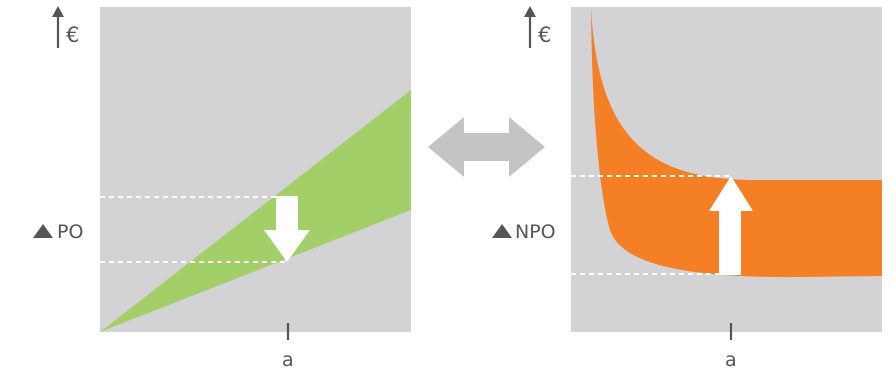 This screenshot has height=369, width=893. Describe the element at coordinates (731, 225) in the screenshot. I see `up-arrow-icon` at that location.